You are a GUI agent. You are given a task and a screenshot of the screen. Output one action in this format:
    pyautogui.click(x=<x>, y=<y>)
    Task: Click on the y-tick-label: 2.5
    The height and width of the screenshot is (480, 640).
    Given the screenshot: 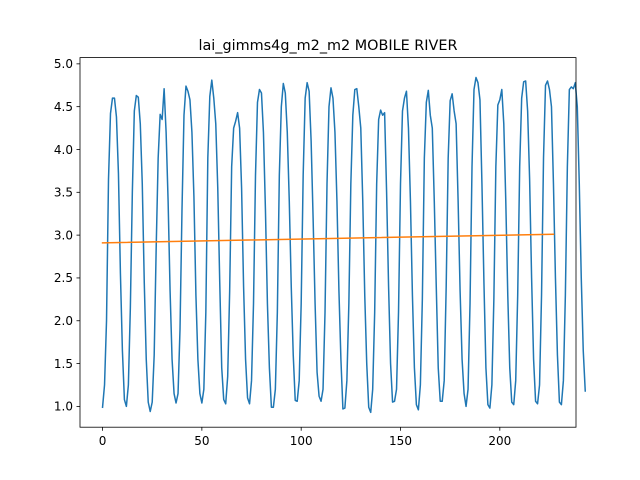 What is the action you would take?
    pyautogui.click(x=63, y=278)
    